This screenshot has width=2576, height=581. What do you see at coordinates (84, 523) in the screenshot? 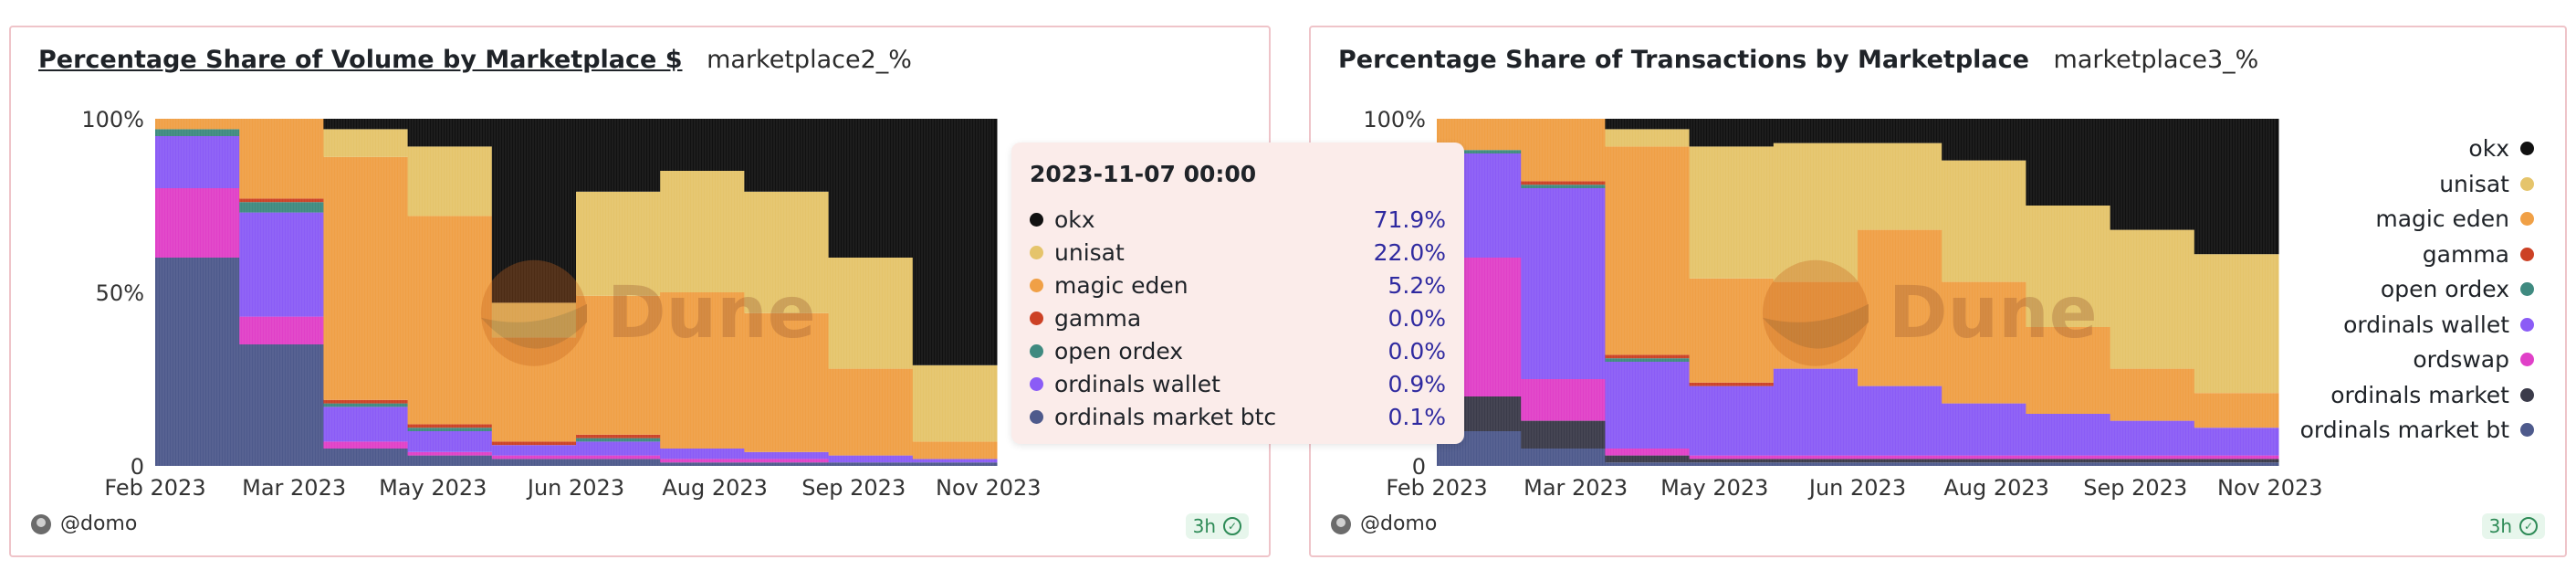
I see `author: @domo` at bounding box center [84, 523].